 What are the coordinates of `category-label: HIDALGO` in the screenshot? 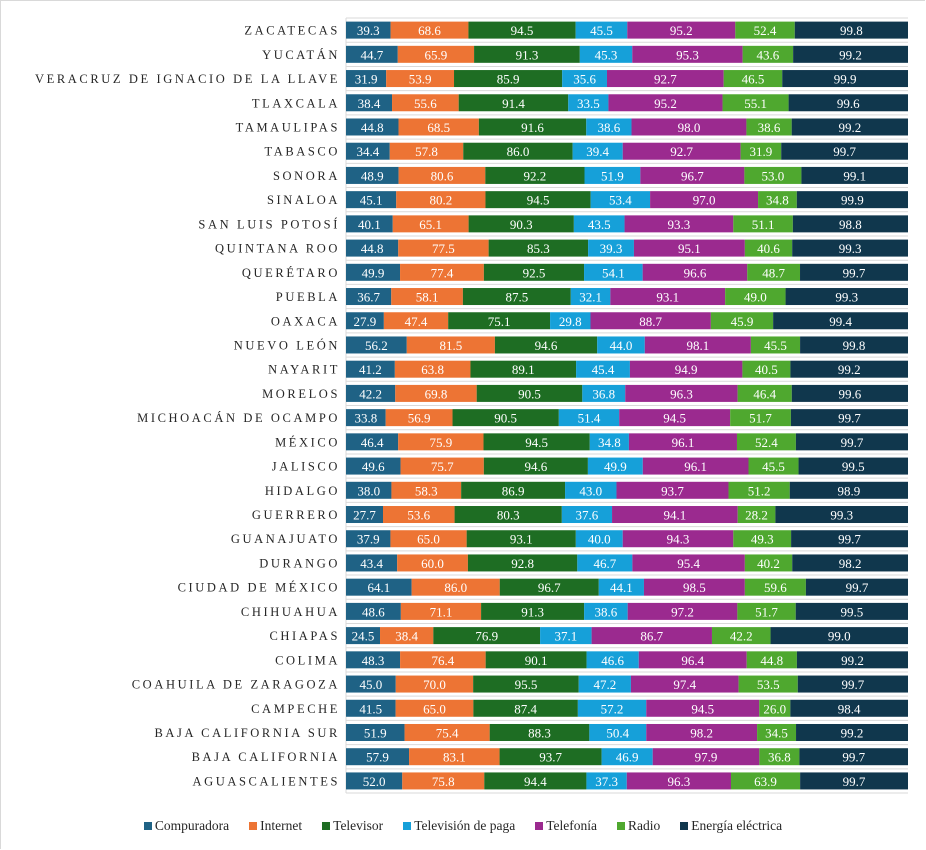 It's located at (302, 491).